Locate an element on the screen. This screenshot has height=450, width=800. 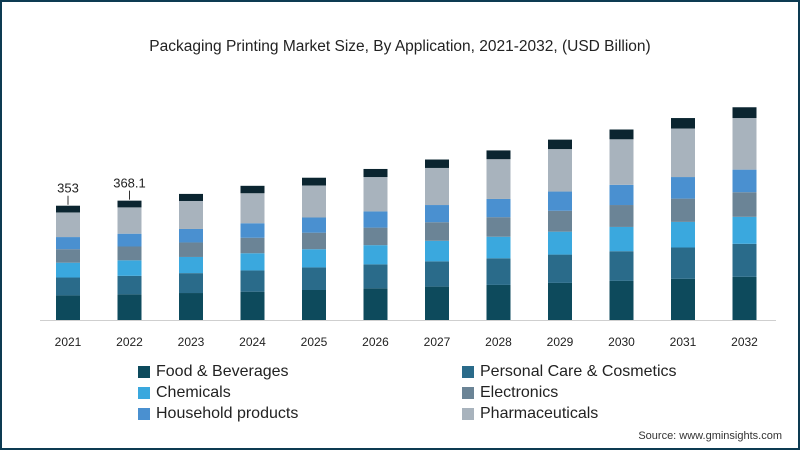
bar-segment-2021-s6 is located at coordinates (68, 209).